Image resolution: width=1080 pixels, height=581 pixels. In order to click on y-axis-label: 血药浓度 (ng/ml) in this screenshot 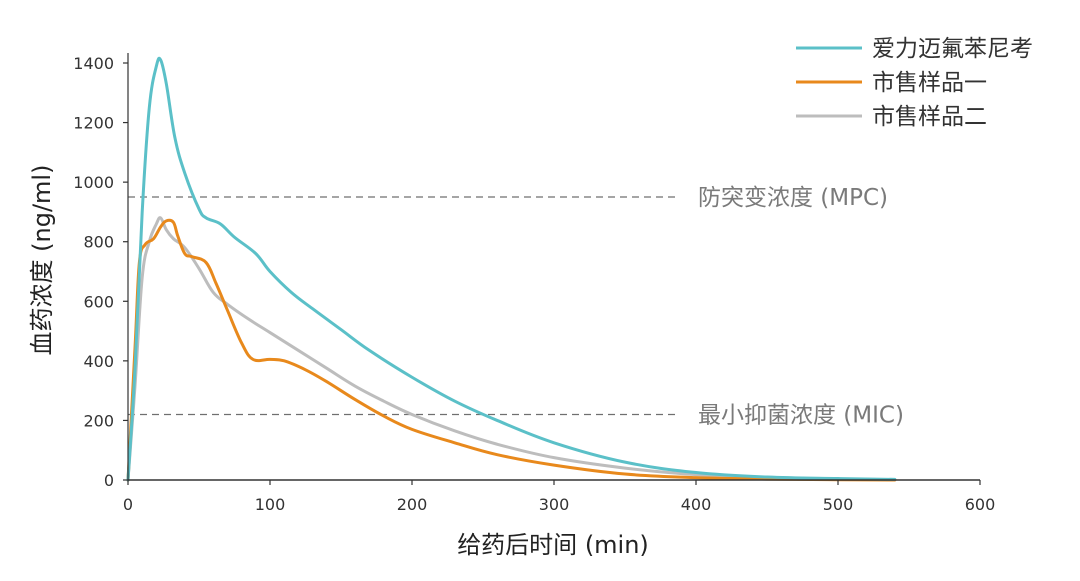, I will do `click(42, 260)`.